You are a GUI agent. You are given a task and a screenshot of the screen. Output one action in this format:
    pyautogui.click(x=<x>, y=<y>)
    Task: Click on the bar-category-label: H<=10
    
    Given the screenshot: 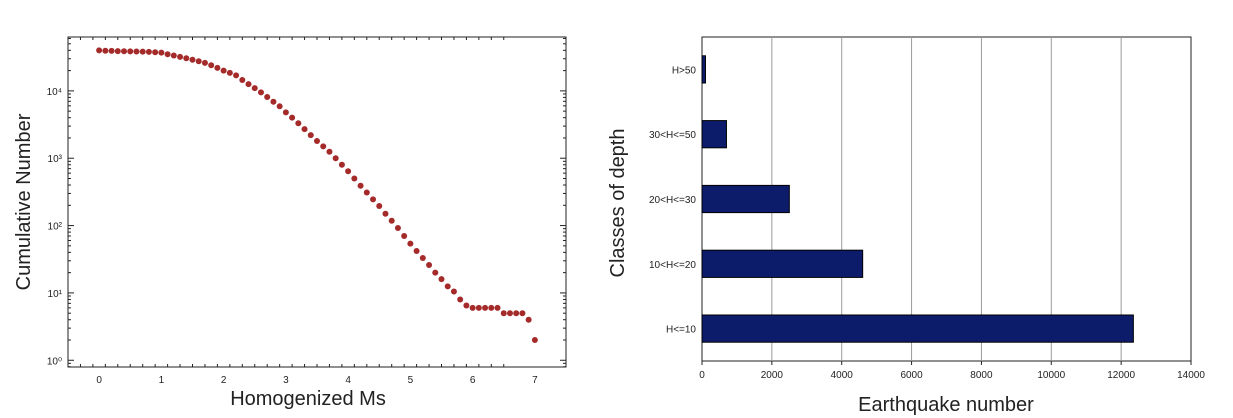 What is the action you would take?
    pyautogui.click(x=681, y=330)
    